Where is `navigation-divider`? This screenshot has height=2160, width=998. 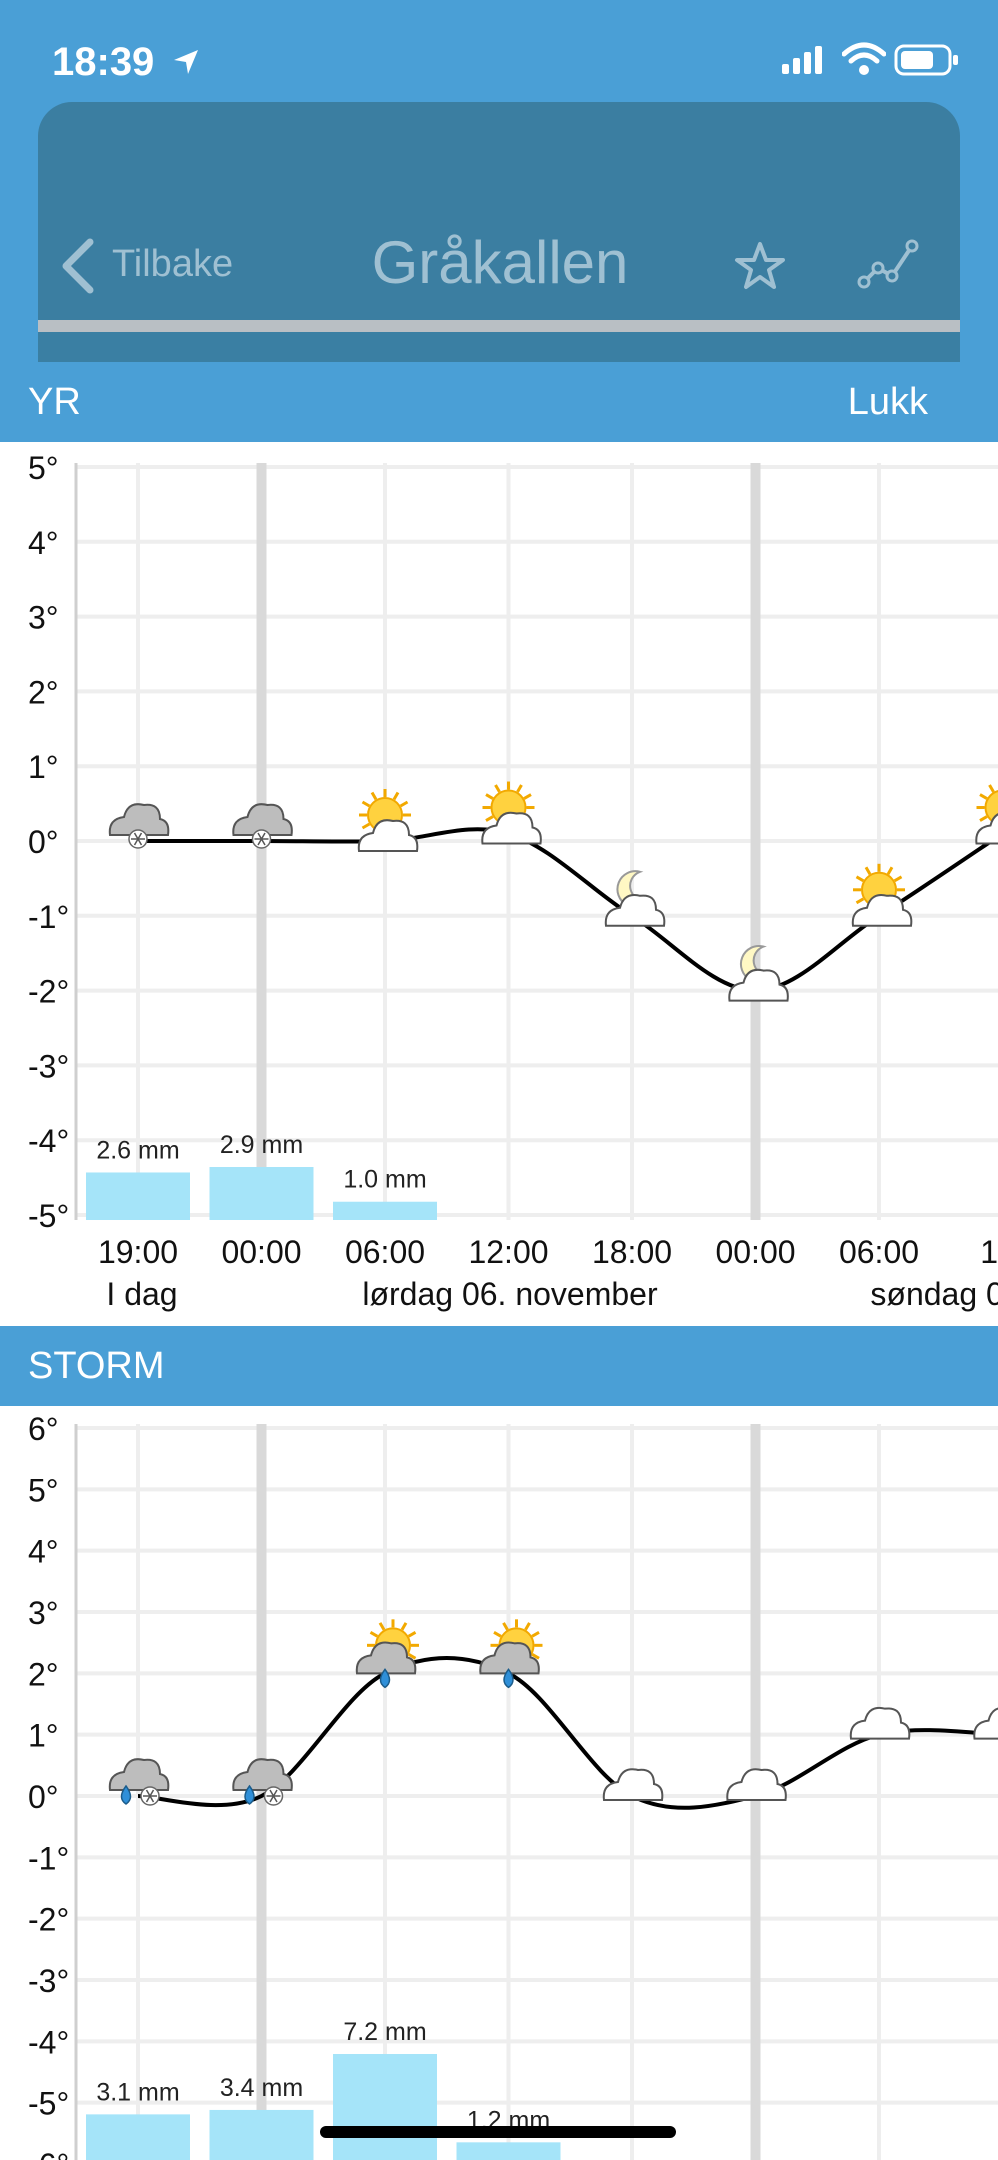 navigation-divider is located at coordinates (499, 326).